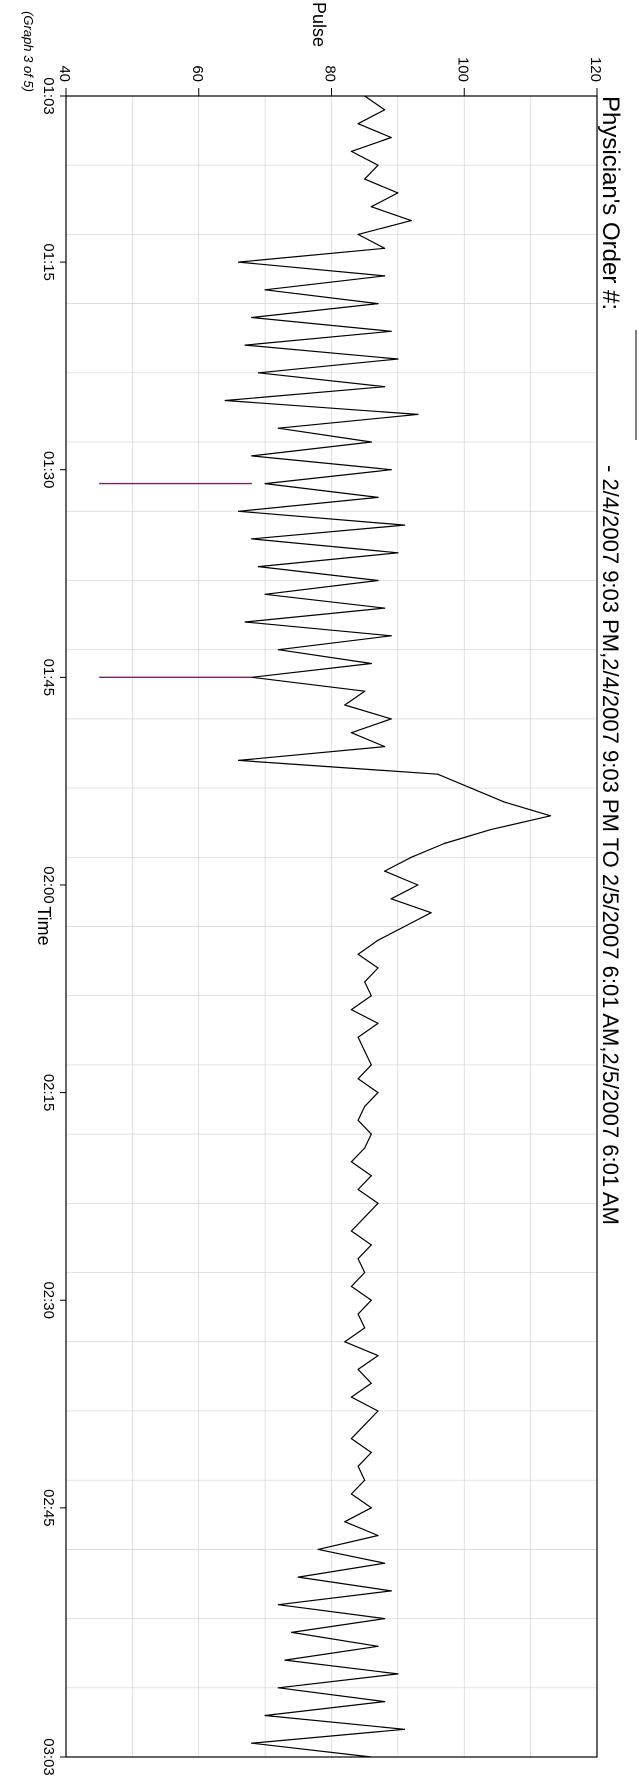  Describe the element at coordinates (462, 69) in the screenshot. I see `y-tick-label: 100` at that location.